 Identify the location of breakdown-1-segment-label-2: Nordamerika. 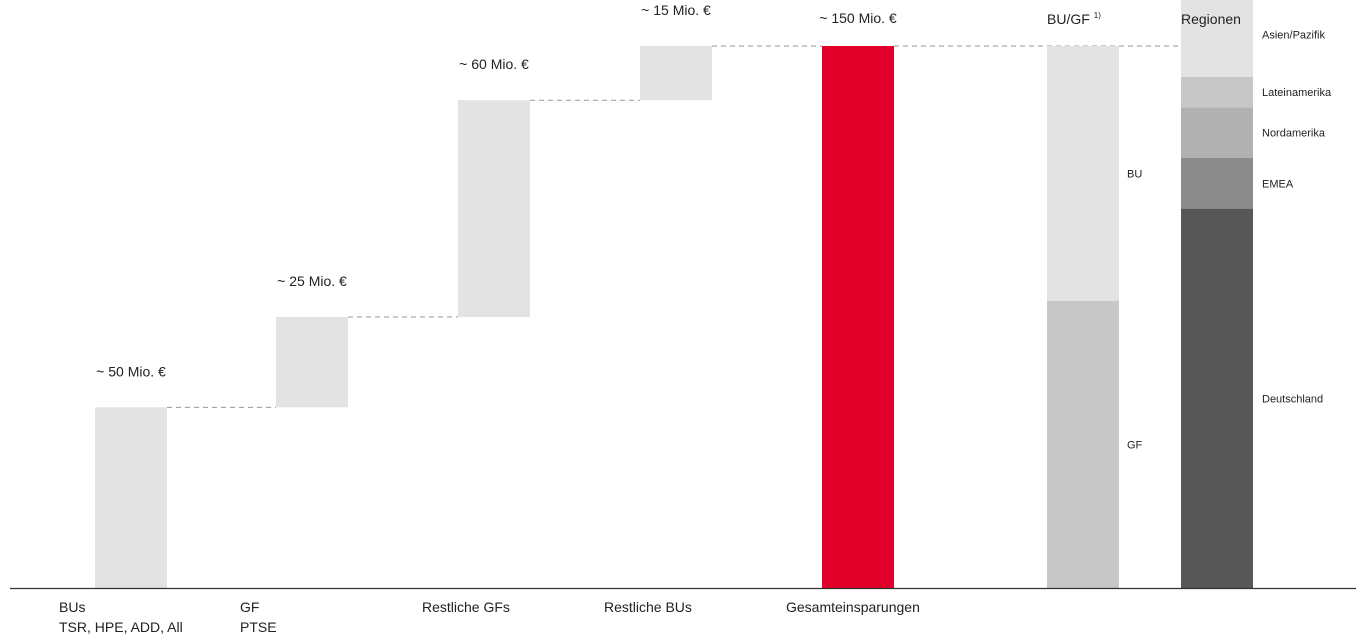
(1294, 134).